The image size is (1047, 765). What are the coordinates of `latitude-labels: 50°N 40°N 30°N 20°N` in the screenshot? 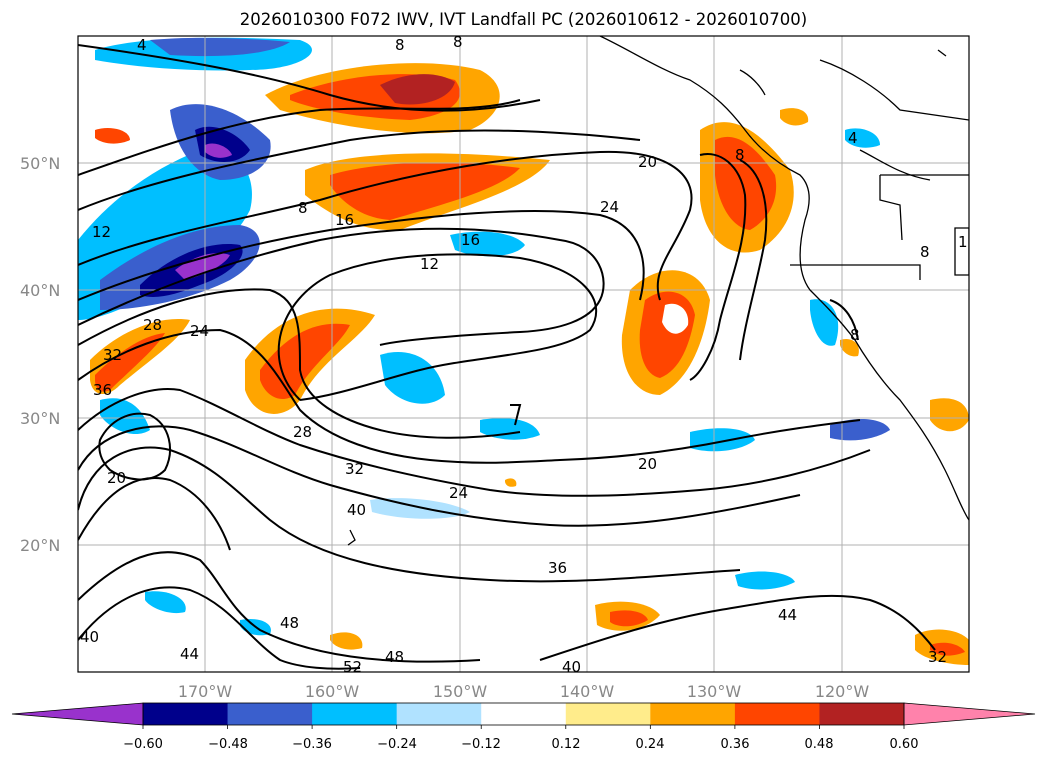 It's located at (40, 354).